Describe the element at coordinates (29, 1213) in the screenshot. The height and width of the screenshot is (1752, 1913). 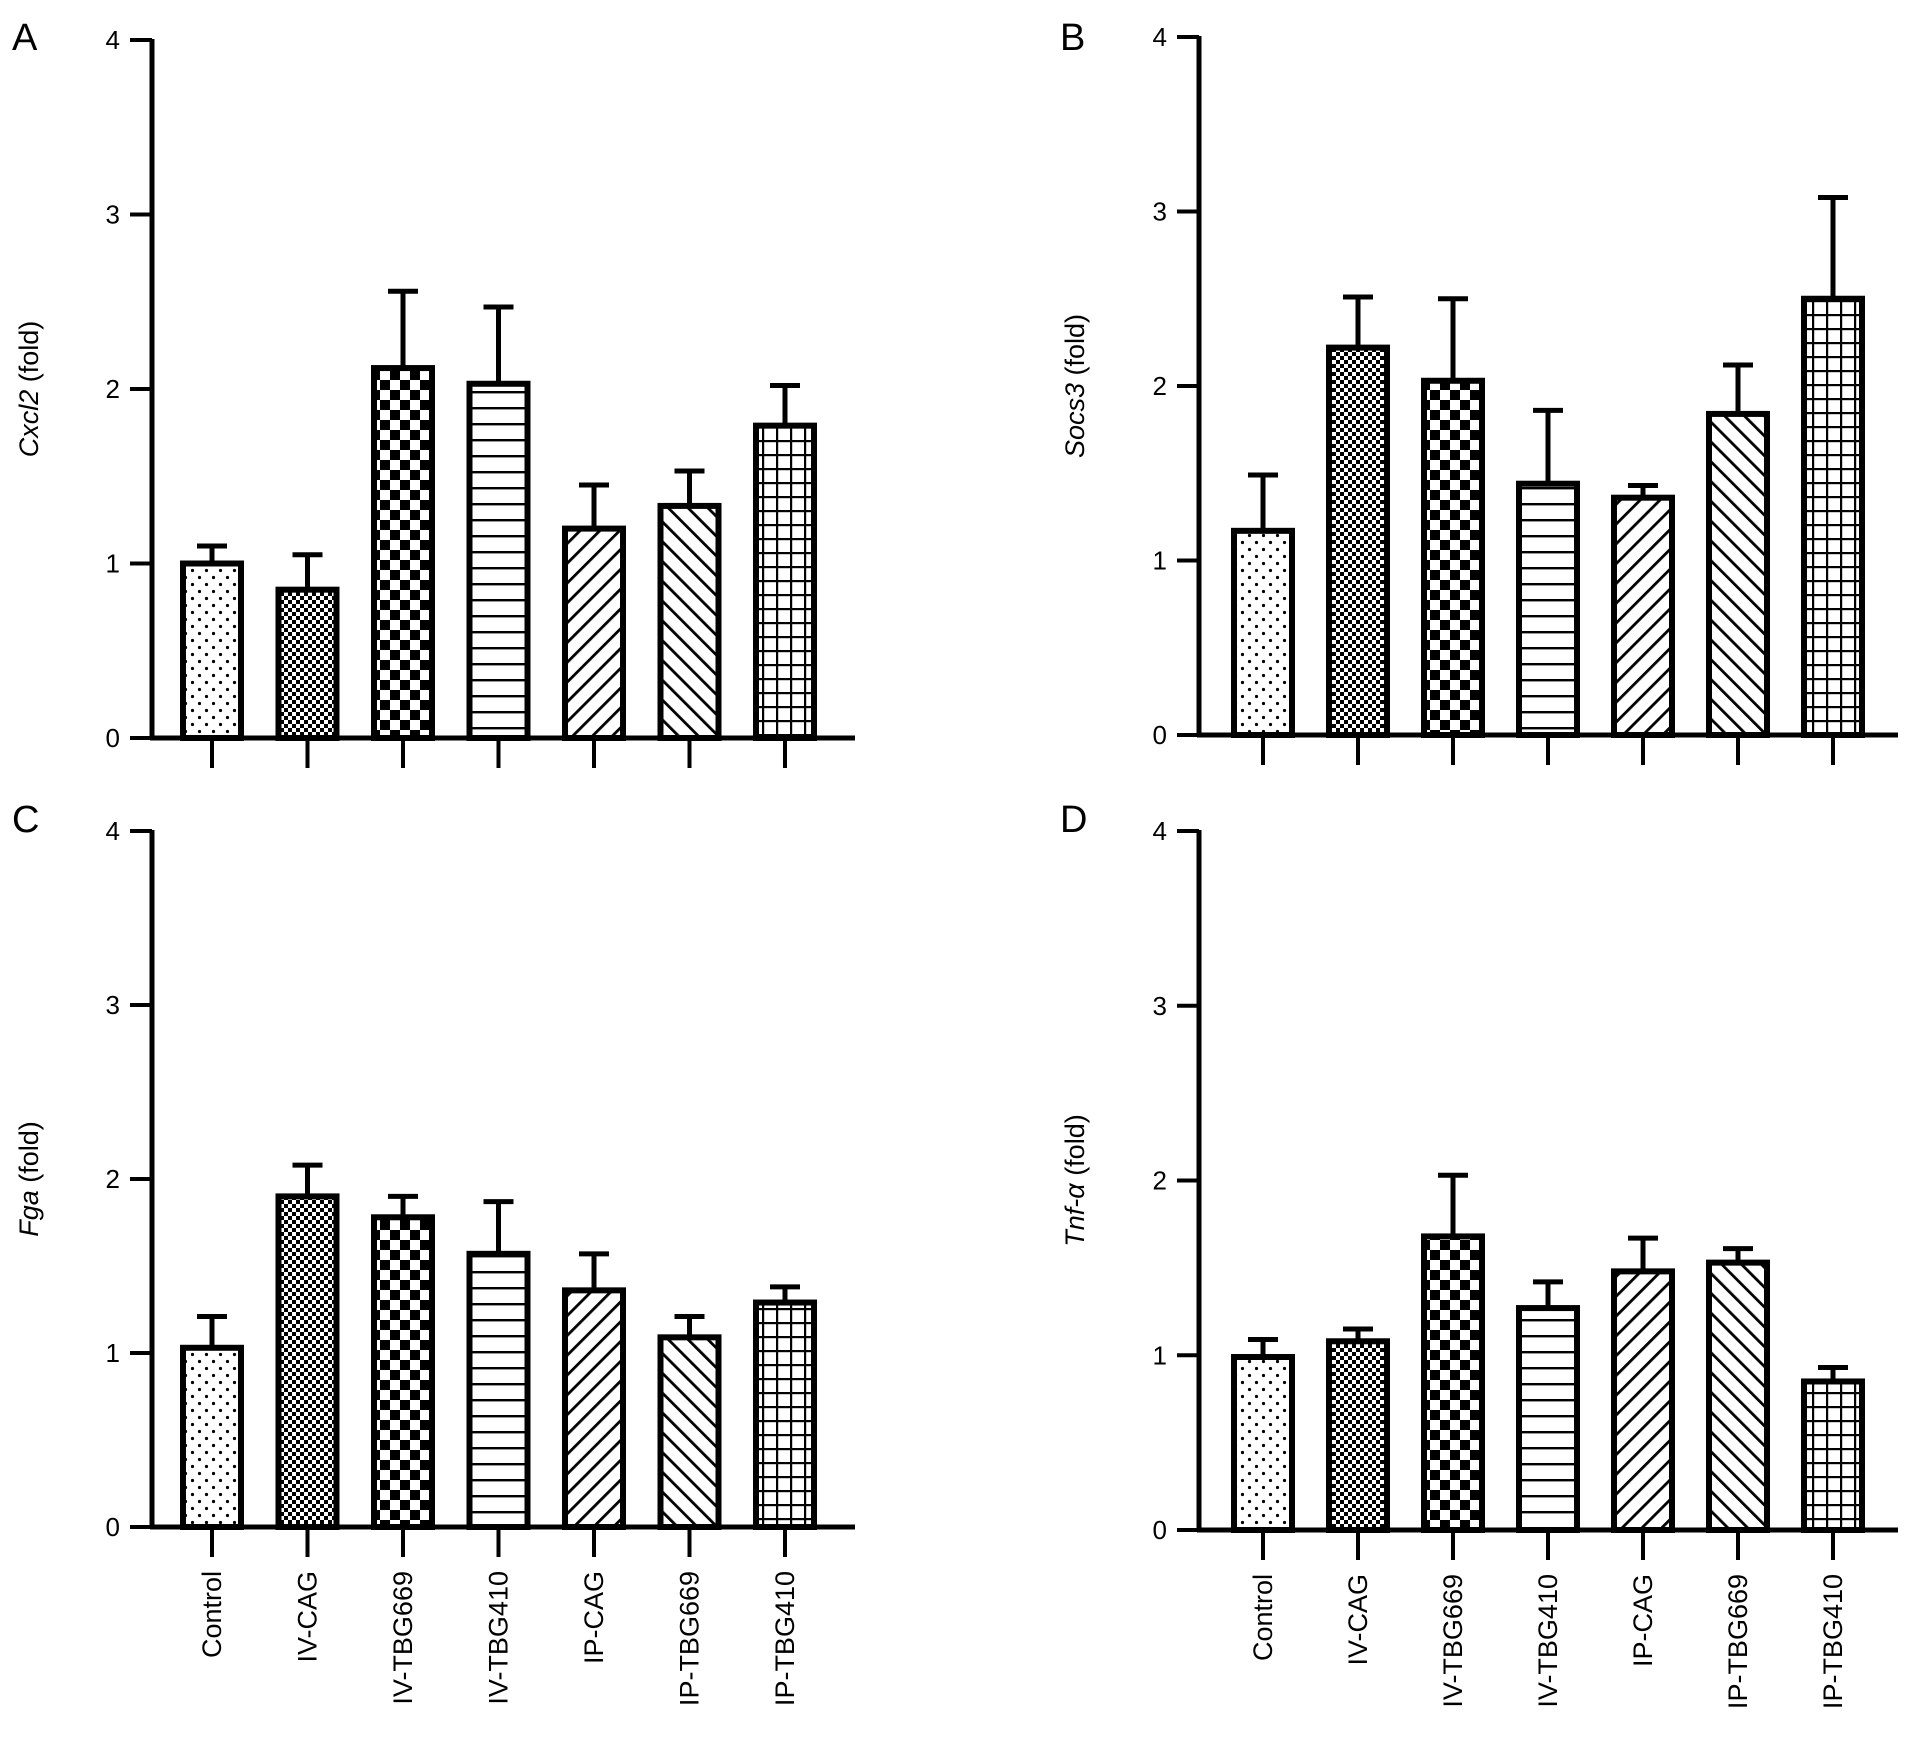
I see `y-axis-label-gene: Fga` at that location.